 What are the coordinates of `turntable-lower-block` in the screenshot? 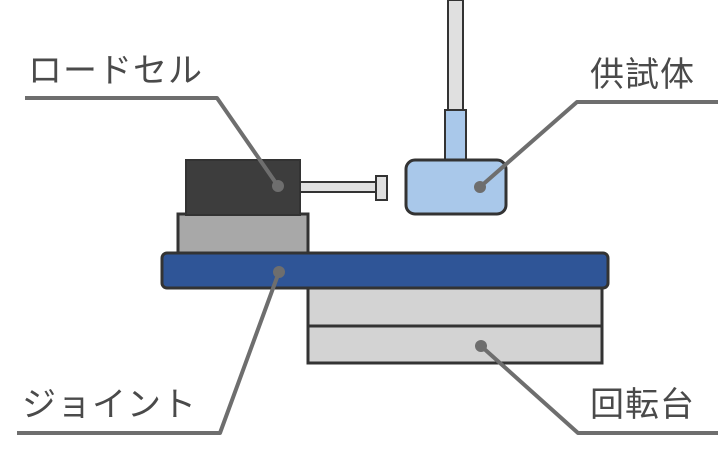 It's located at (455, 344).